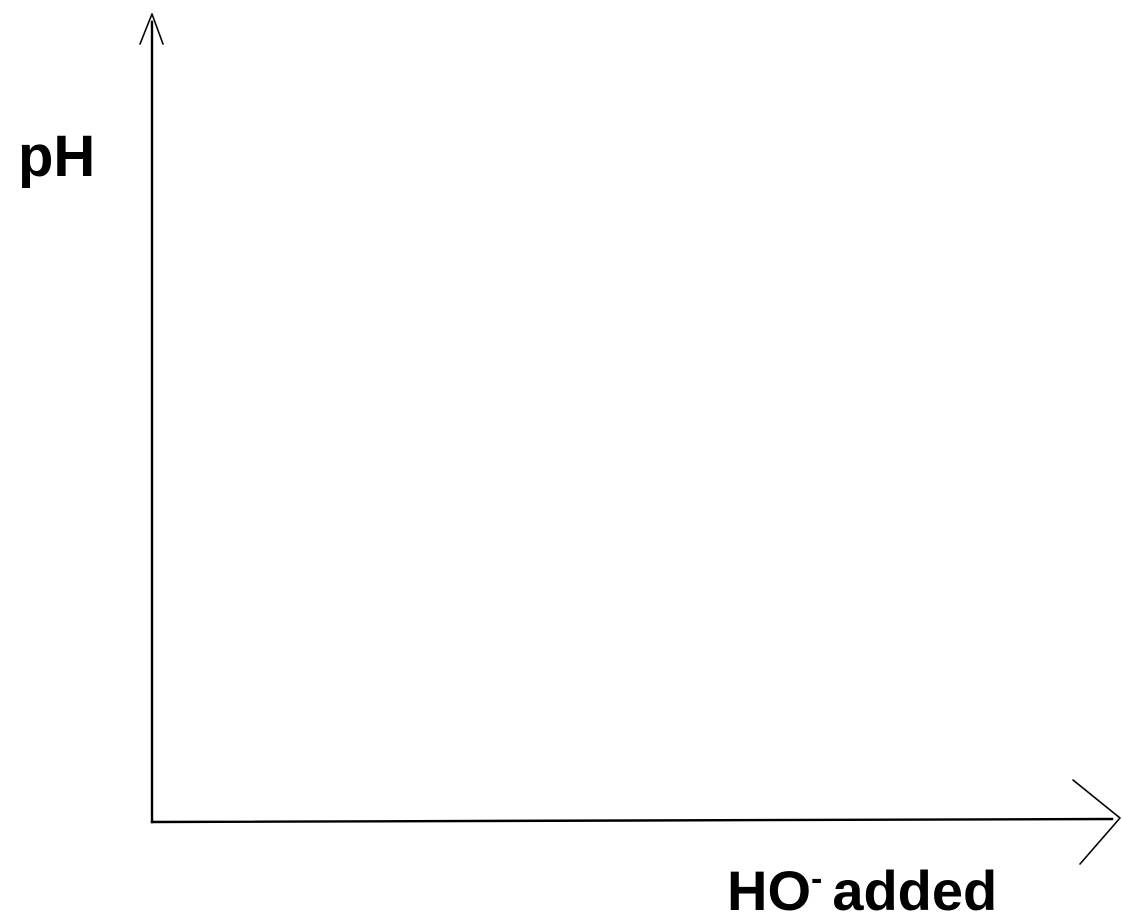  What do you see at coordinates (817, 879) in the screenshot?
I see `x-axis-label-superscript: -` at bounding box center [817, 879].